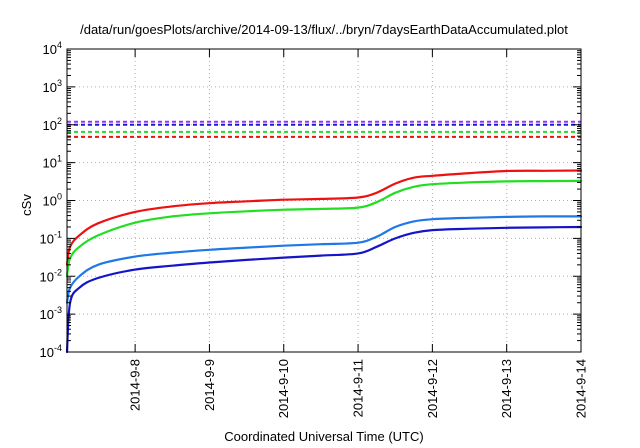 This screenshot has width=640, height=448. What do you see at coordinates (51, 275) in the screenshot?
I see `y-tick-label: 10⁻²` at bounding box center [51, 275].